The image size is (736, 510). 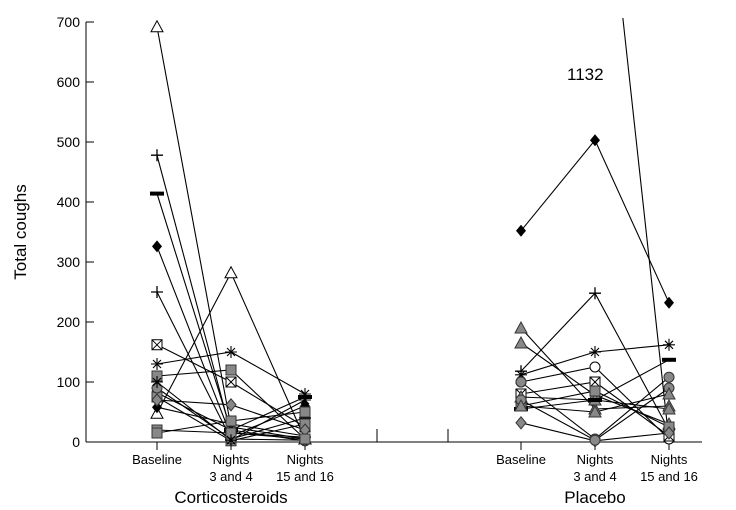 What do you see at coordinates (230, 497) in the screenshot?
I see `group-label: Corticosteroids` at bounding box center [230, 497].